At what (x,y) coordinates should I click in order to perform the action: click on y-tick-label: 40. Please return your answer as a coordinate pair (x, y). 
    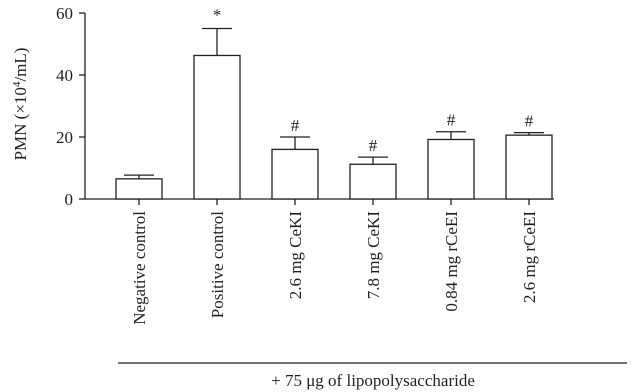
    Looking at the image, I should click on (64, 75).